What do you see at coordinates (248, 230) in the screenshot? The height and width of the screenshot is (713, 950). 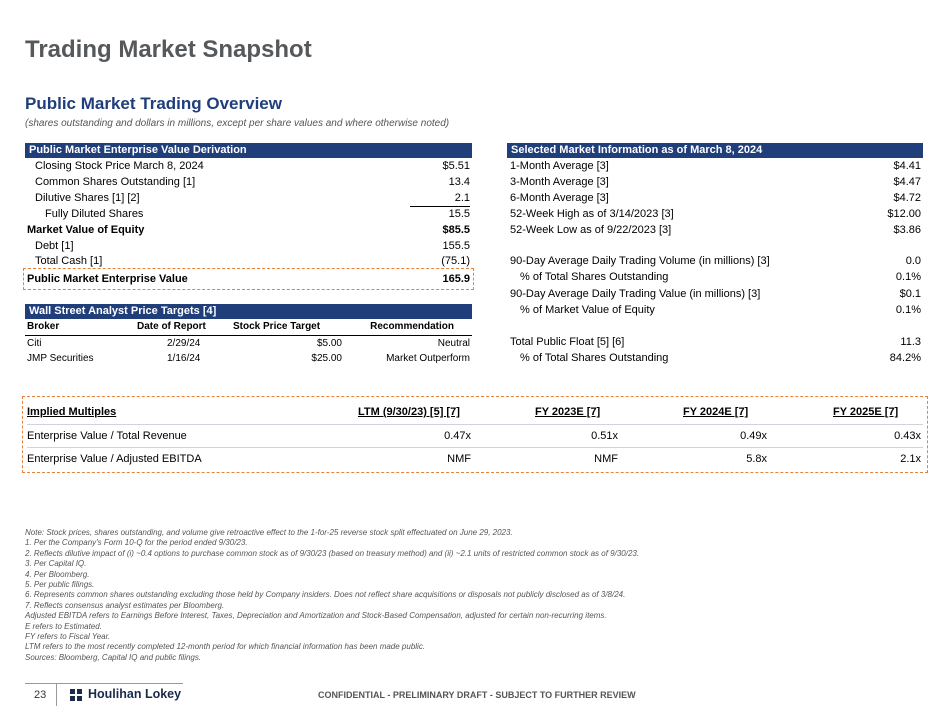 I see `ev-row-market-value-equity: Market Value of Equity $85.5` at bounding box center [248, 230].